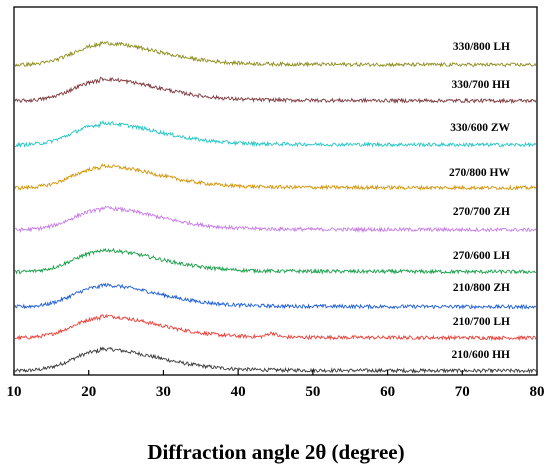 The width and height of the screenshot is (550, 471). What do you see at coordinates (481, 288) in the screenshot?
I see `series-label: 210/800 ZH` at bounding box center [481, 288].